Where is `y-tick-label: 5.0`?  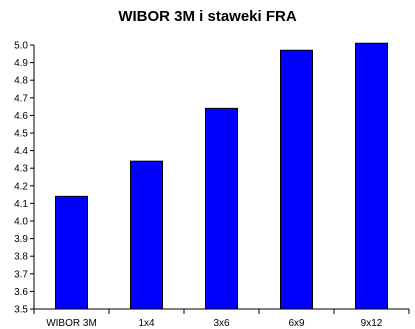 y-tick-label: 5.0 is located at coordinates (21, 46).